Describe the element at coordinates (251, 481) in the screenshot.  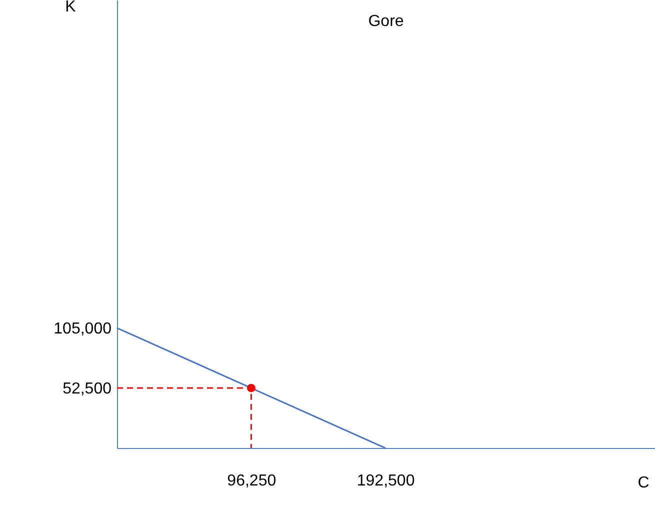
I see `x-tick-label: 96,250` at that location.